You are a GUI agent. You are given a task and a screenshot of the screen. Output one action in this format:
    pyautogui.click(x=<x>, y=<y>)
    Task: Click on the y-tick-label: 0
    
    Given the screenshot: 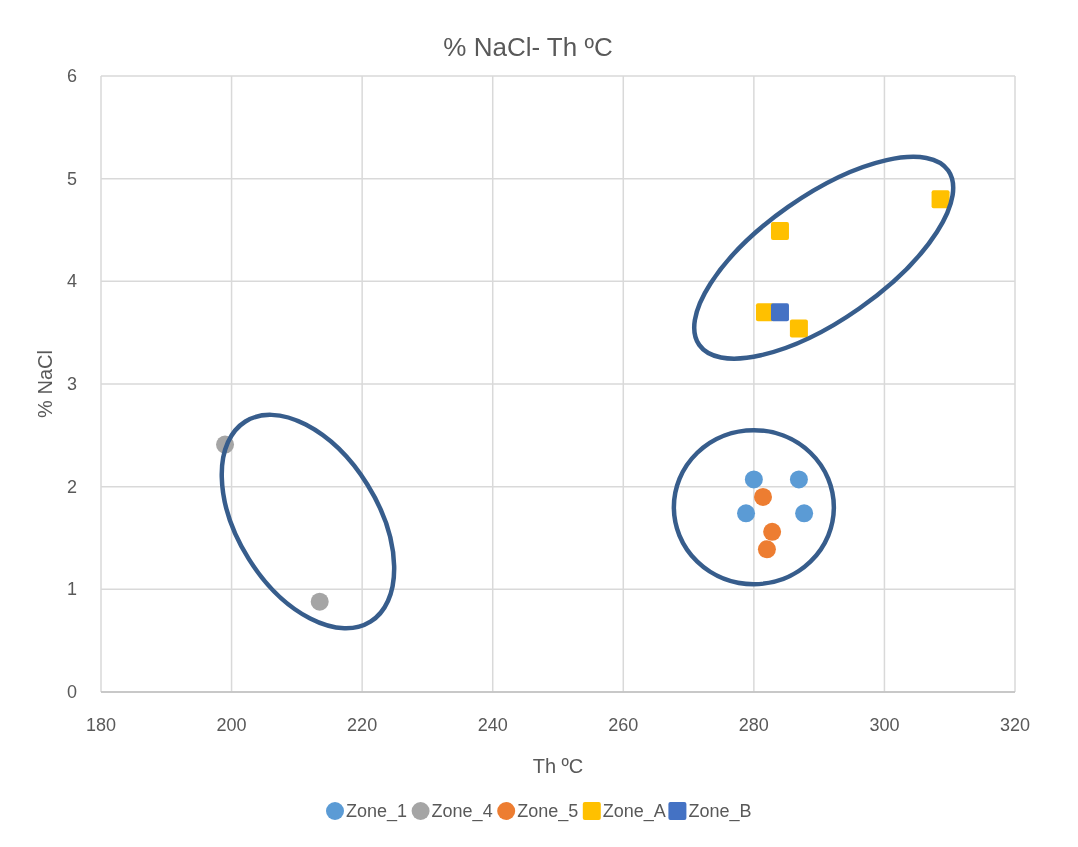 What is the action you would take?
    pyautogui.click(x=71, y=692)
    